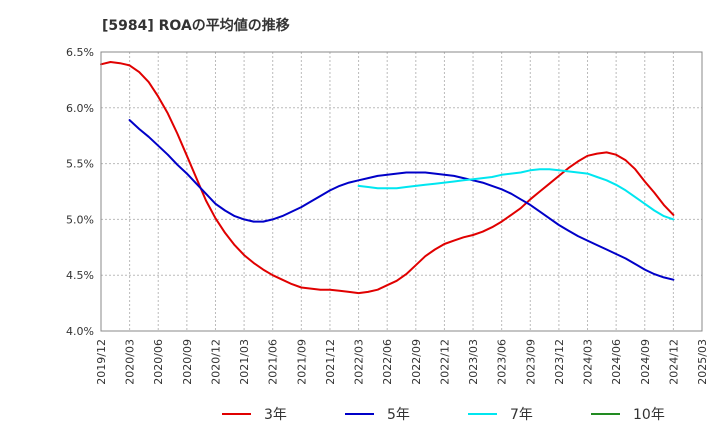  Describe the element at coordinates (273, 362) in the screenshot. I see `x-tick-label: 2021/06` at that location.